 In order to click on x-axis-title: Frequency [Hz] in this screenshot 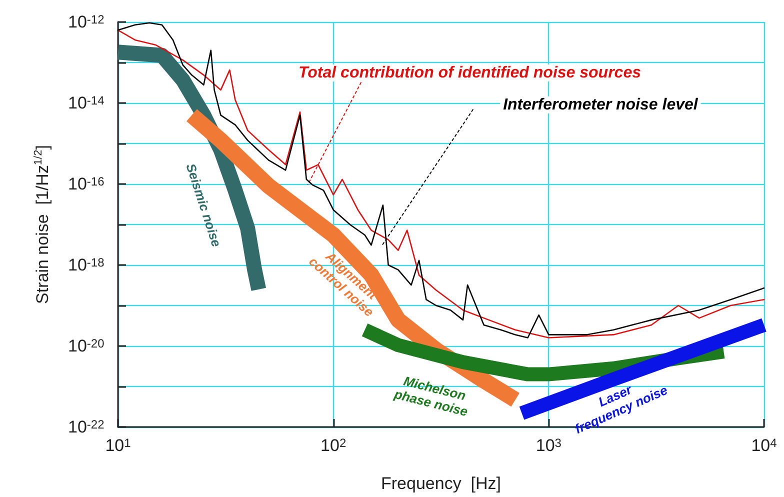, I will do `click(441, 483)`.